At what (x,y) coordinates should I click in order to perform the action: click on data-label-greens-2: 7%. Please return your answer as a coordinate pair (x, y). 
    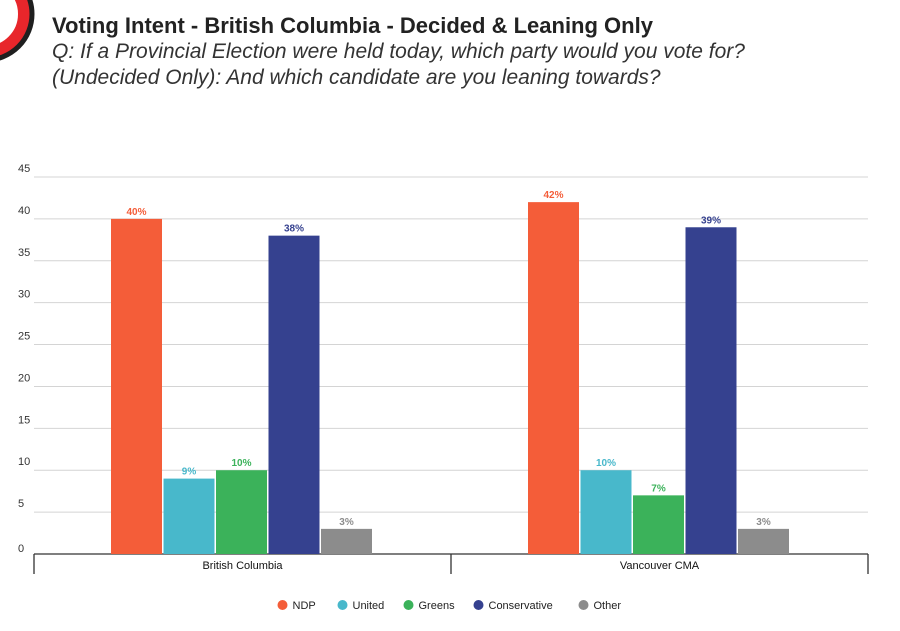
    Looking at the image, I should click on (658, 488).